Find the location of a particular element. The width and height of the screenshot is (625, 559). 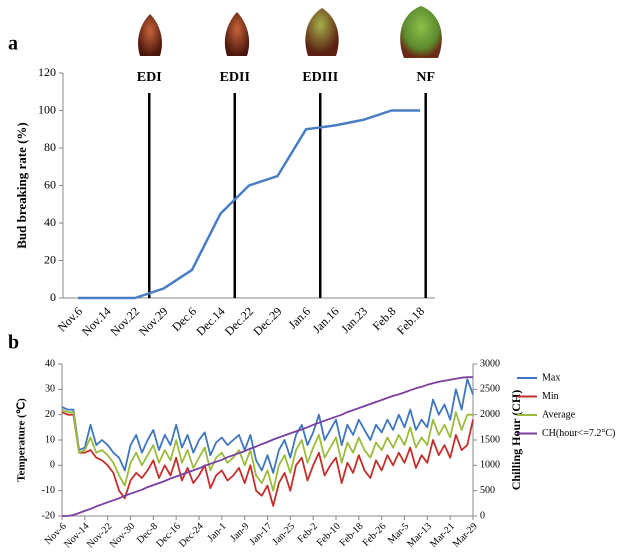

y-tick-label: 120 is located at coordinates (47, 72).